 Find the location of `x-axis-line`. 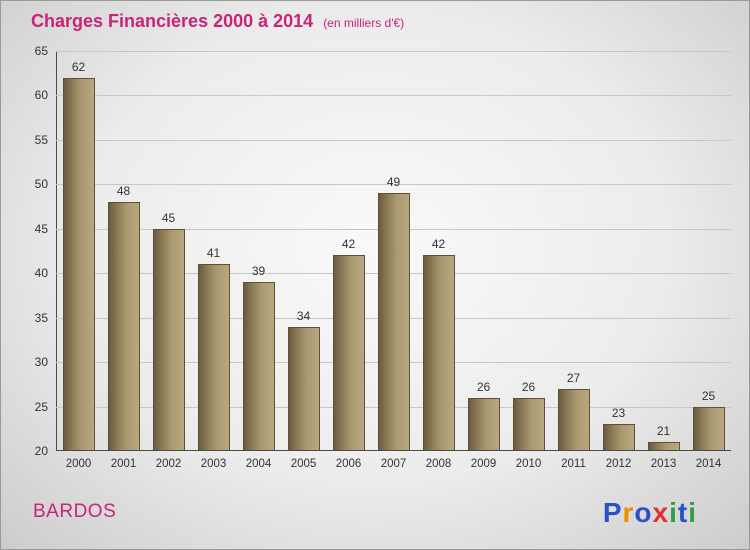

x-axis-line is located at coordinates (393, 450).